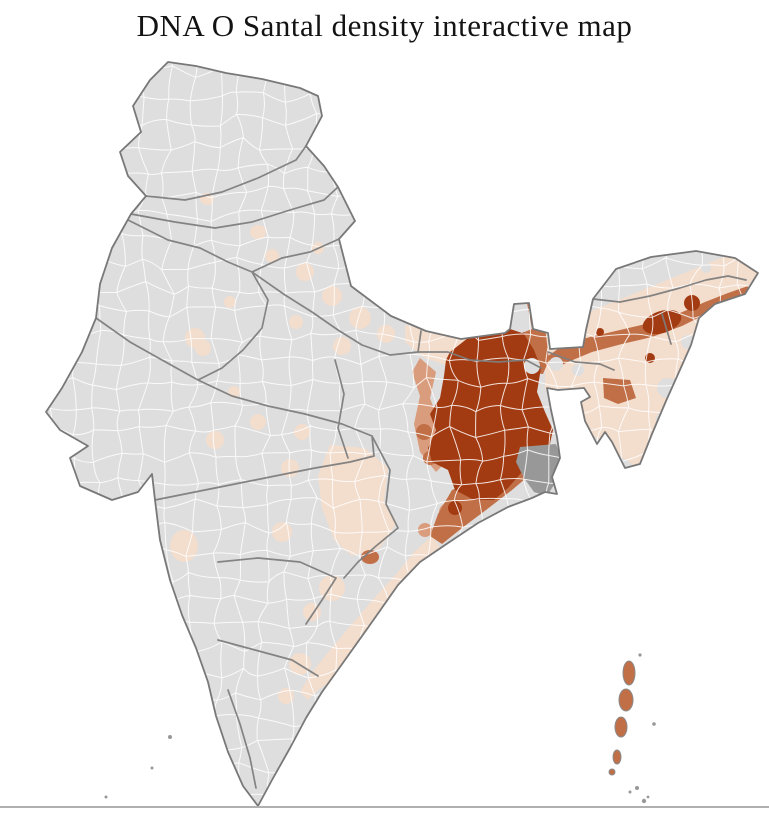 The width and height of the screenshot is (769, 815). Describe the element at coordinates (370, 557) in the screenshot. I see `region-visakhapatnam-patch` at that location.